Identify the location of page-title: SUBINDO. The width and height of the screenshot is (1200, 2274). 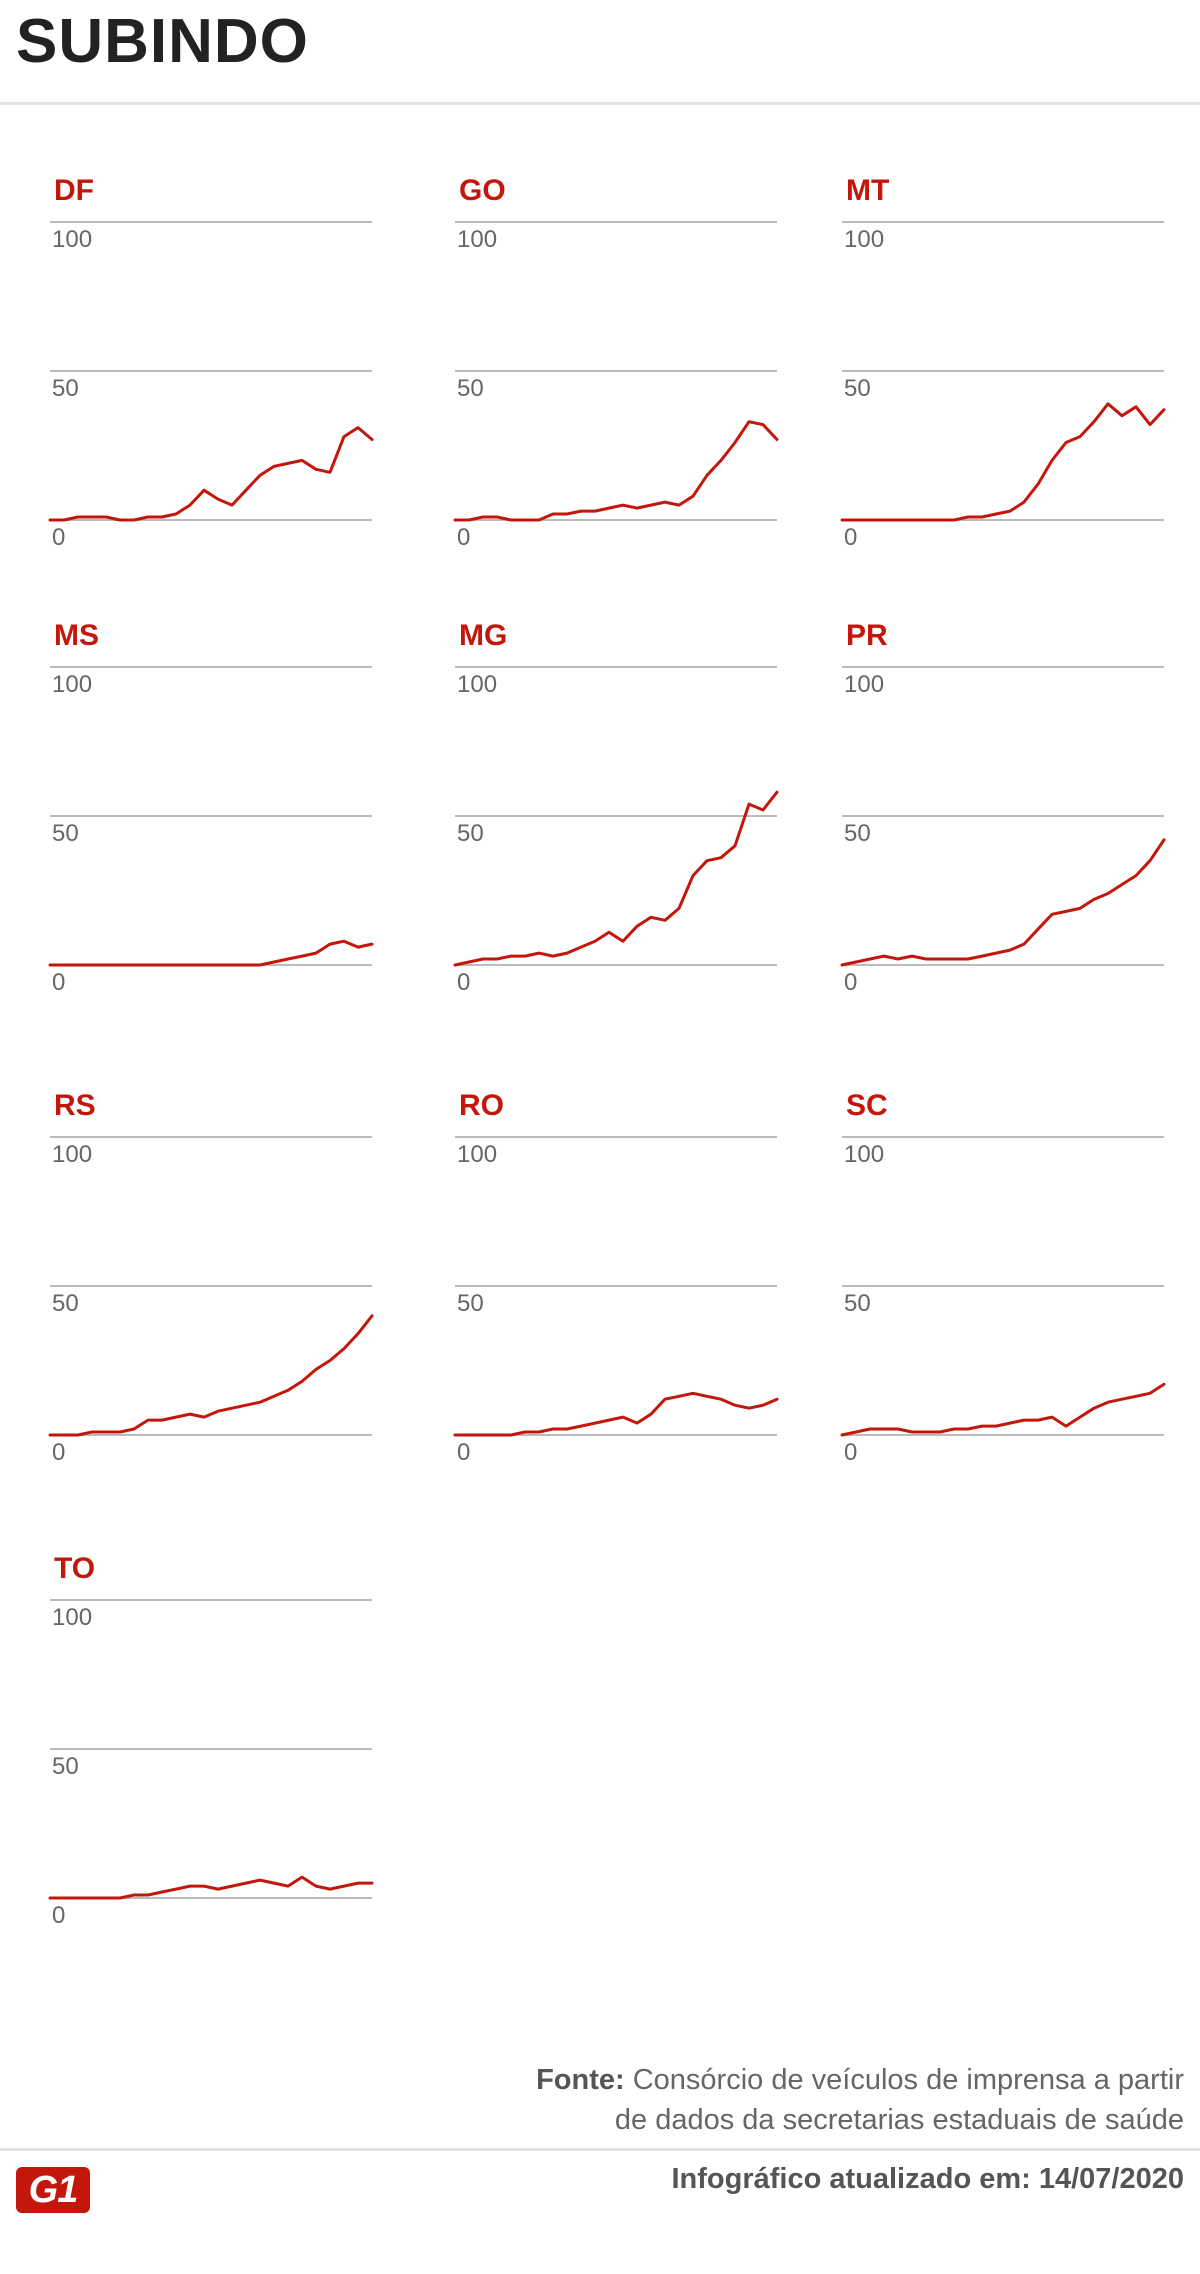
(162, 41).